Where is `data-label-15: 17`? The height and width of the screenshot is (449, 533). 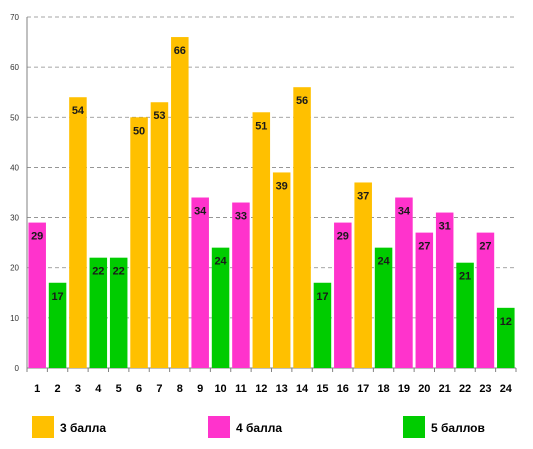
data-label-15: 17 is located at coordinates (322, 297).